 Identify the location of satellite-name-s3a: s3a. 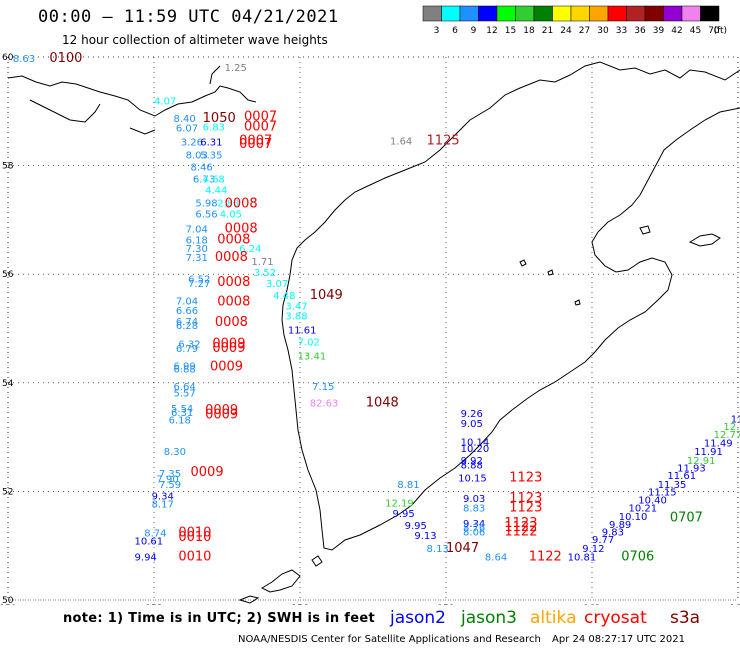
(685, 618).